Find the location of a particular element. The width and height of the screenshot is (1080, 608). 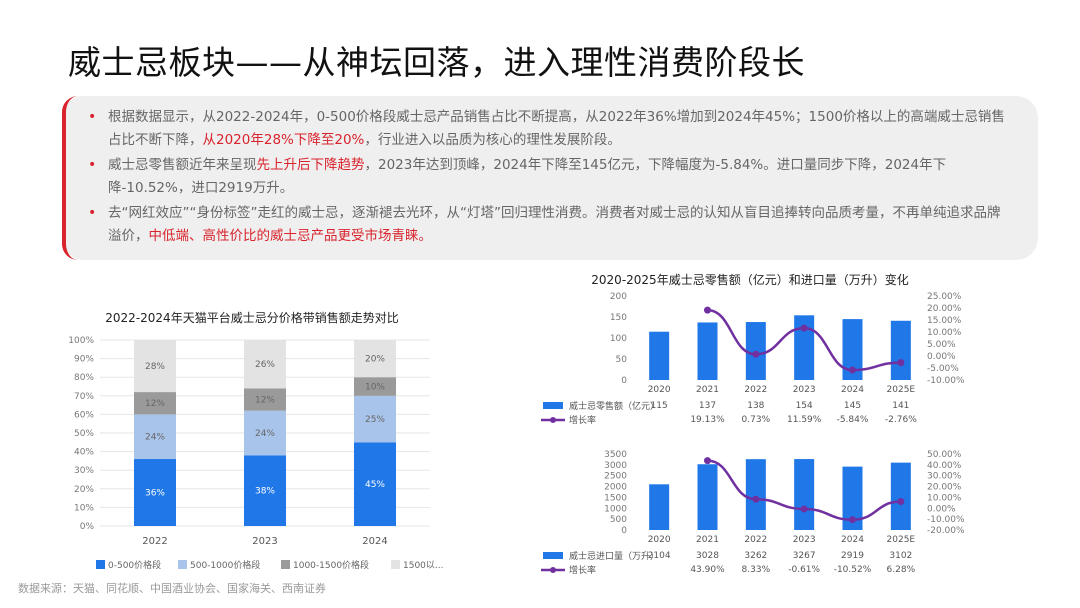

bar-value-label: 141 is located at coordinates (900, 406).